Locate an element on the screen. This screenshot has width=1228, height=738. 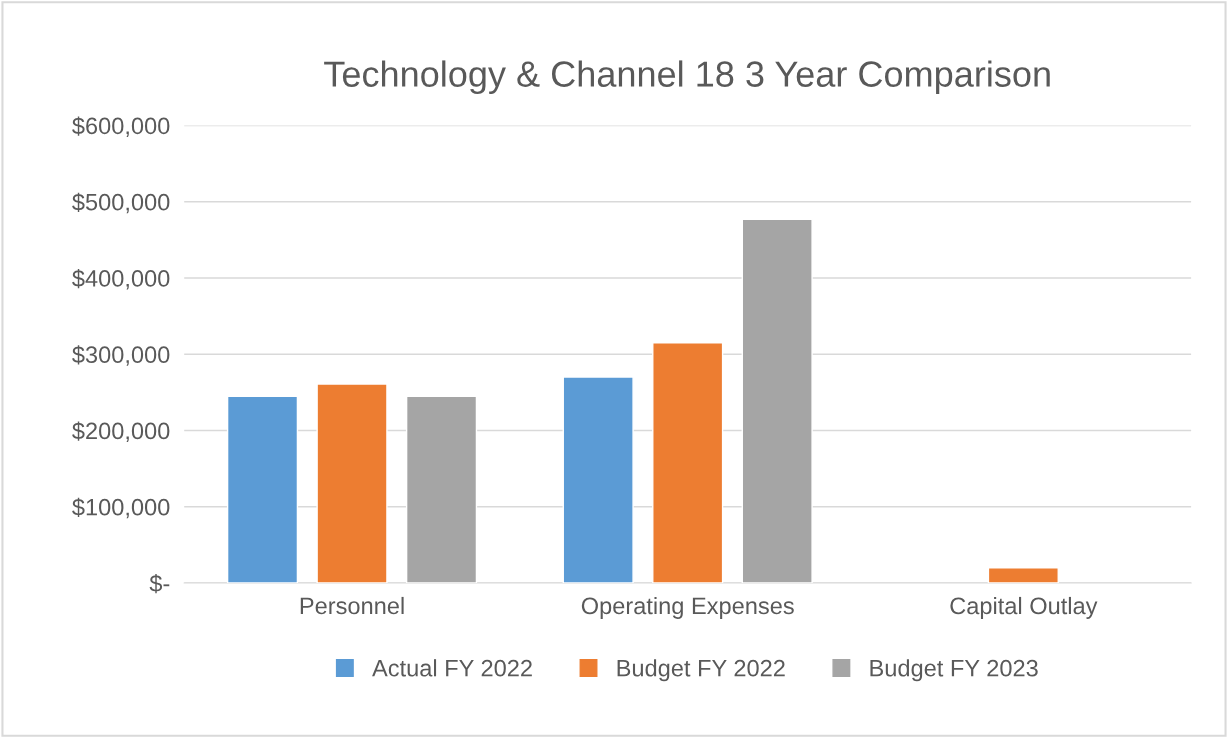
chart-title: Technology & Channel 18 3 Year Comparison is located at coordinates (687, 77).